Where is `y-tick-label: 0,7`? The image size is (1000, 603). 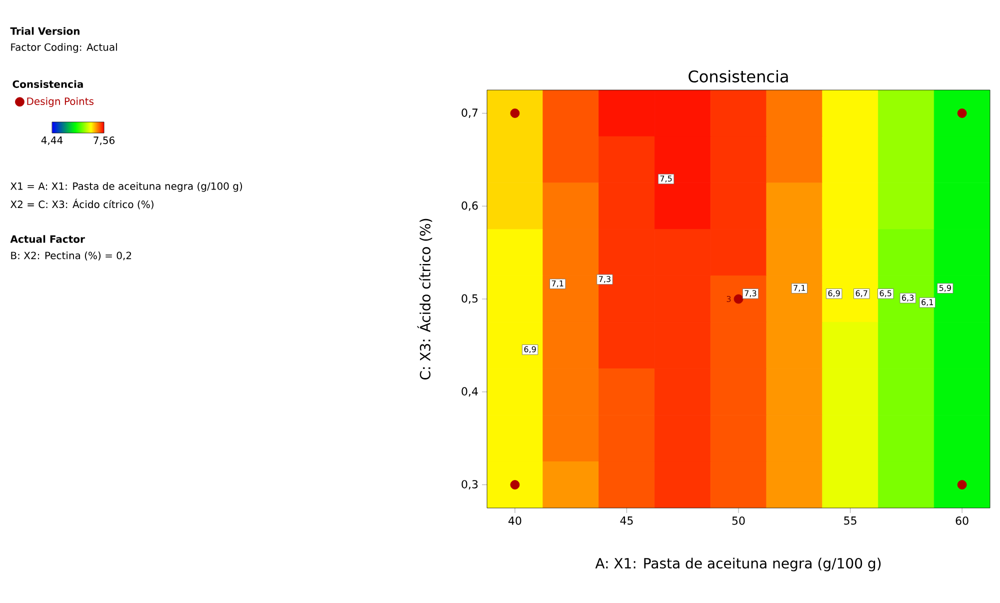 y-tick-label: 0,7 is located at coordinates (470, 113).